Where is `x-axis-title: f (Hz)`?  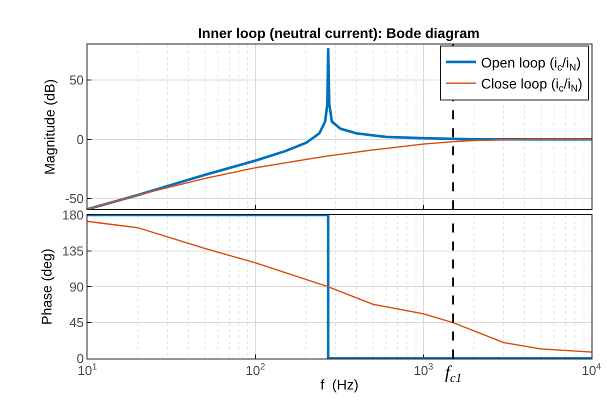 x-axis-title: f (Hz) is located at coordinates (339, 384).